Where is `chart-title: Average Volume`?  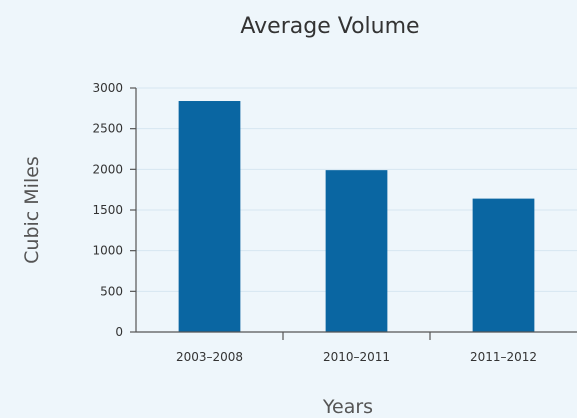 chart-title: Average Volume is located at coordinates (329, 26).